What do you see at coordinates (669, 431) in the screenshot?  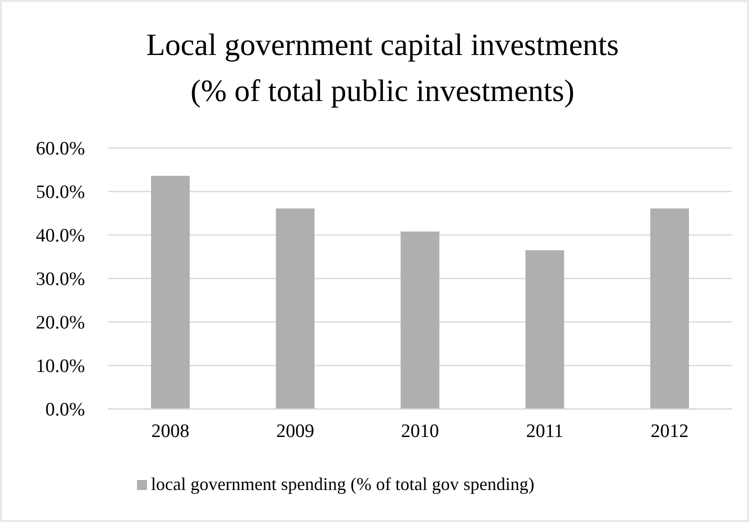 I see `x-tick-label: 2012` at bounding box center [669, 431].